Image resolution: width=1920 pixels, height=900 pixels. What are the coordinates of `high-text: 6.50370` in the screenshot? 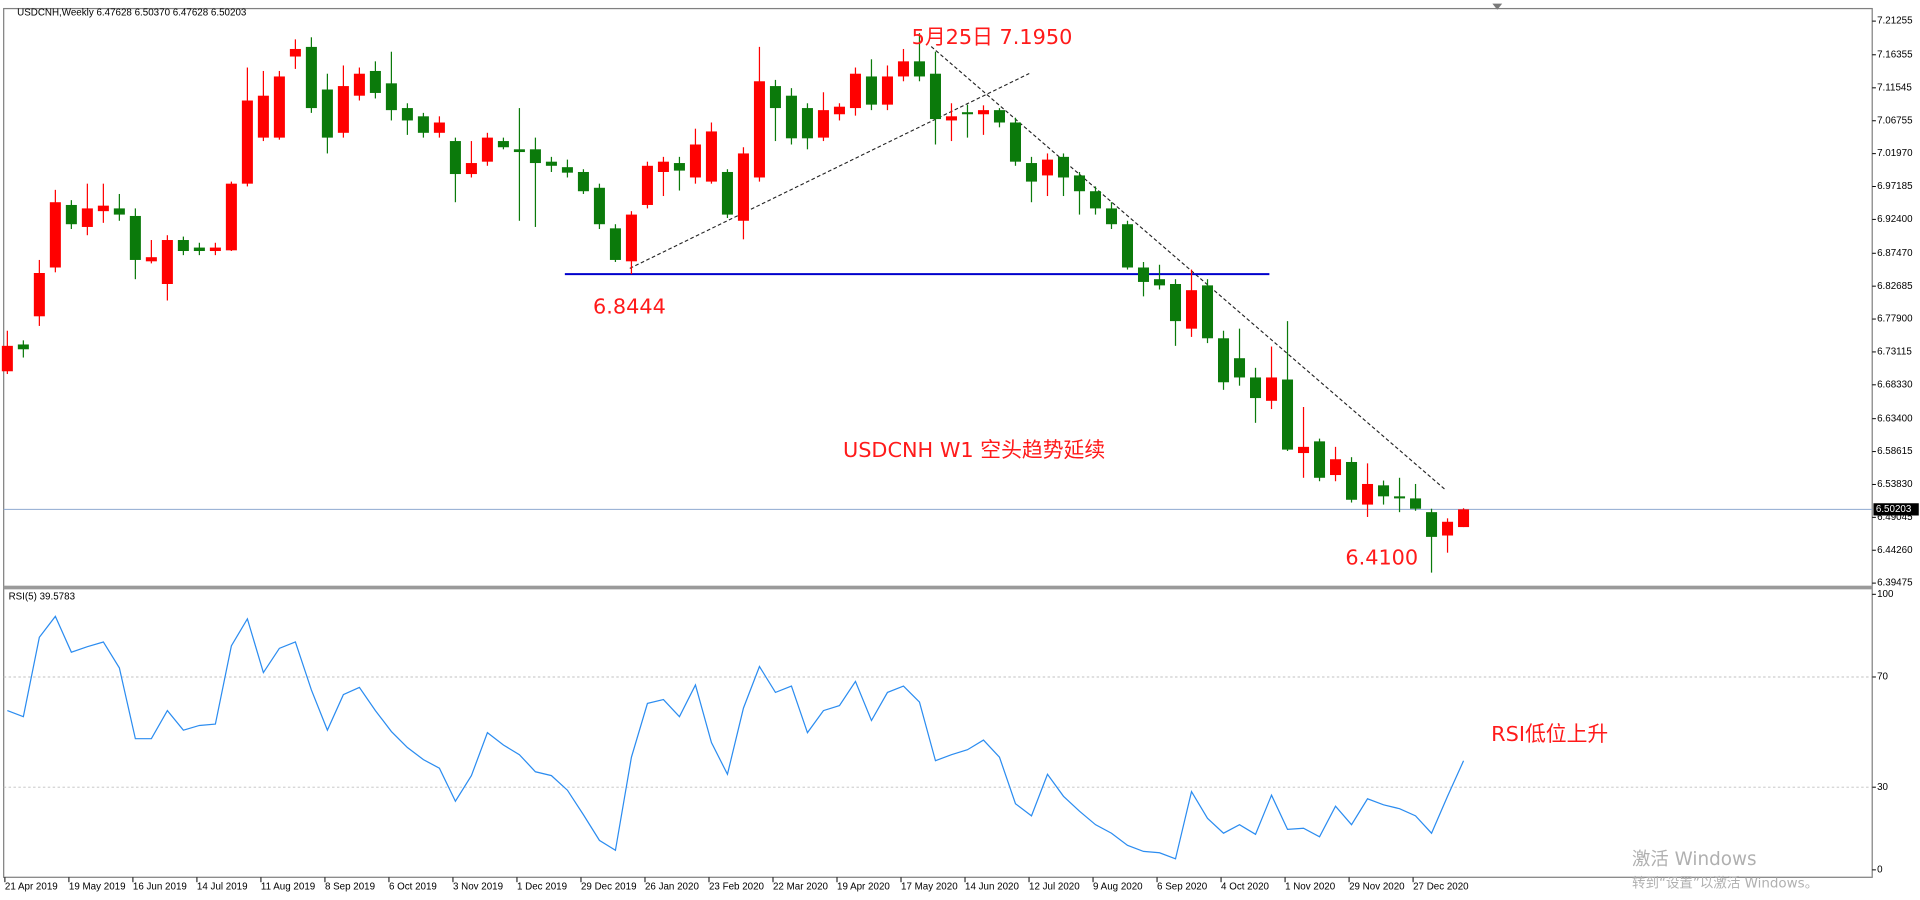 It's located at (153, 12).